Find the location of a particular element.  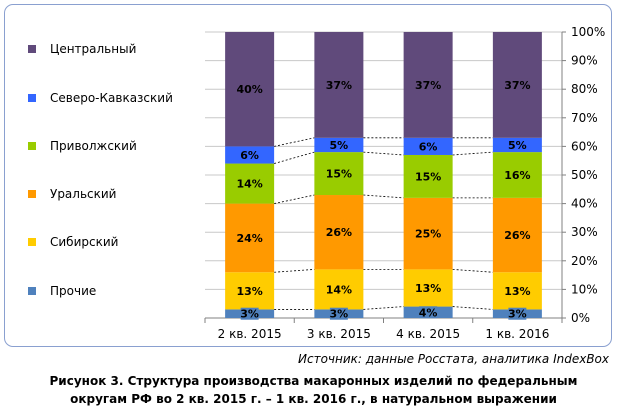

y-tick-label: 90% is located at coordinates (584, 61).